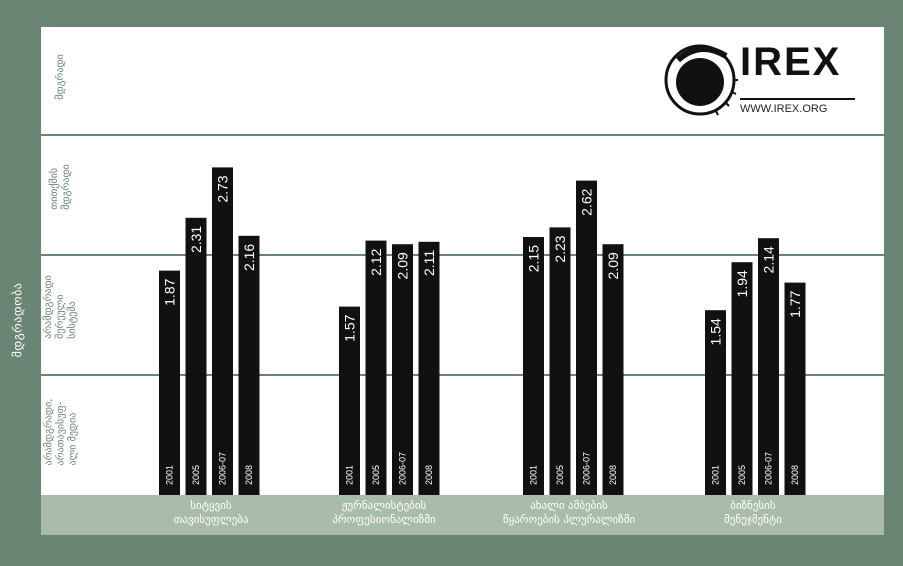  Describe the element at coordinates (376, 475) in the screenshot. I see `year-label-g1-s1: 2005` at that location.